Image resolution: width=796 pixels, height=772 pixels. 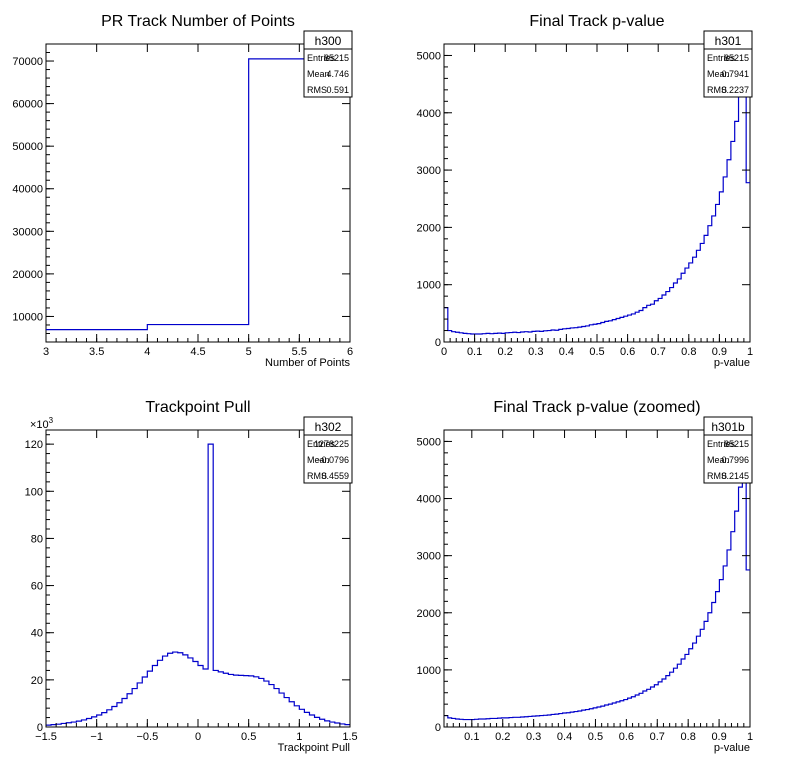 What do you see at coordinates (147, 352) in the screenshot?
I see `x-tick-label: 4` at bounding box center [147, 352].